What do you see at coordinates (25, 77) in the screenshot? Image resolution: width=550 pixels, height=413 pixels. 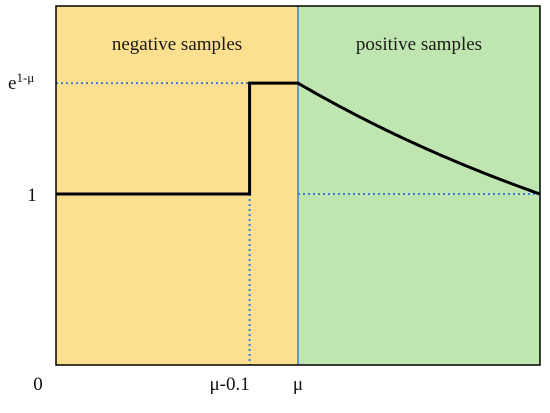 I see `y-tick-label-exp-sup: 1-μ` at bounding box center [25, 77].